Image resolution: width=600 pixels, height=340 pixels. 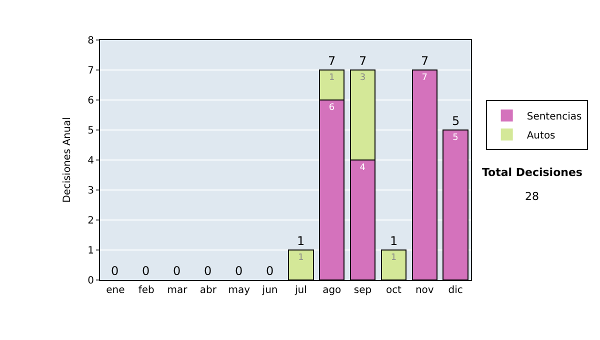 What do you see at coordinates (146, 290) in the screenshot?
I see `x-tick-label: feb` at bounding box center [146, 290].